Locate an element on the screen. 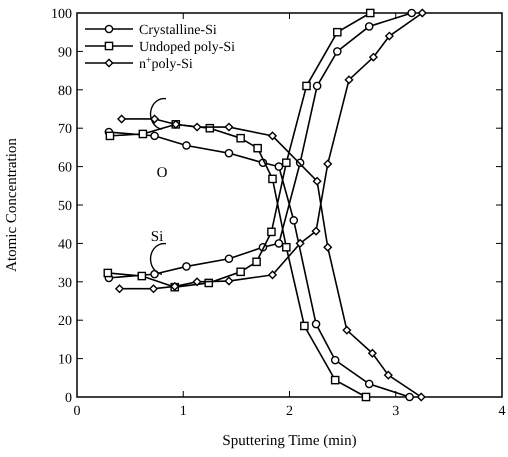  y-tick-label: 70 is located at coordinates (65, 130).